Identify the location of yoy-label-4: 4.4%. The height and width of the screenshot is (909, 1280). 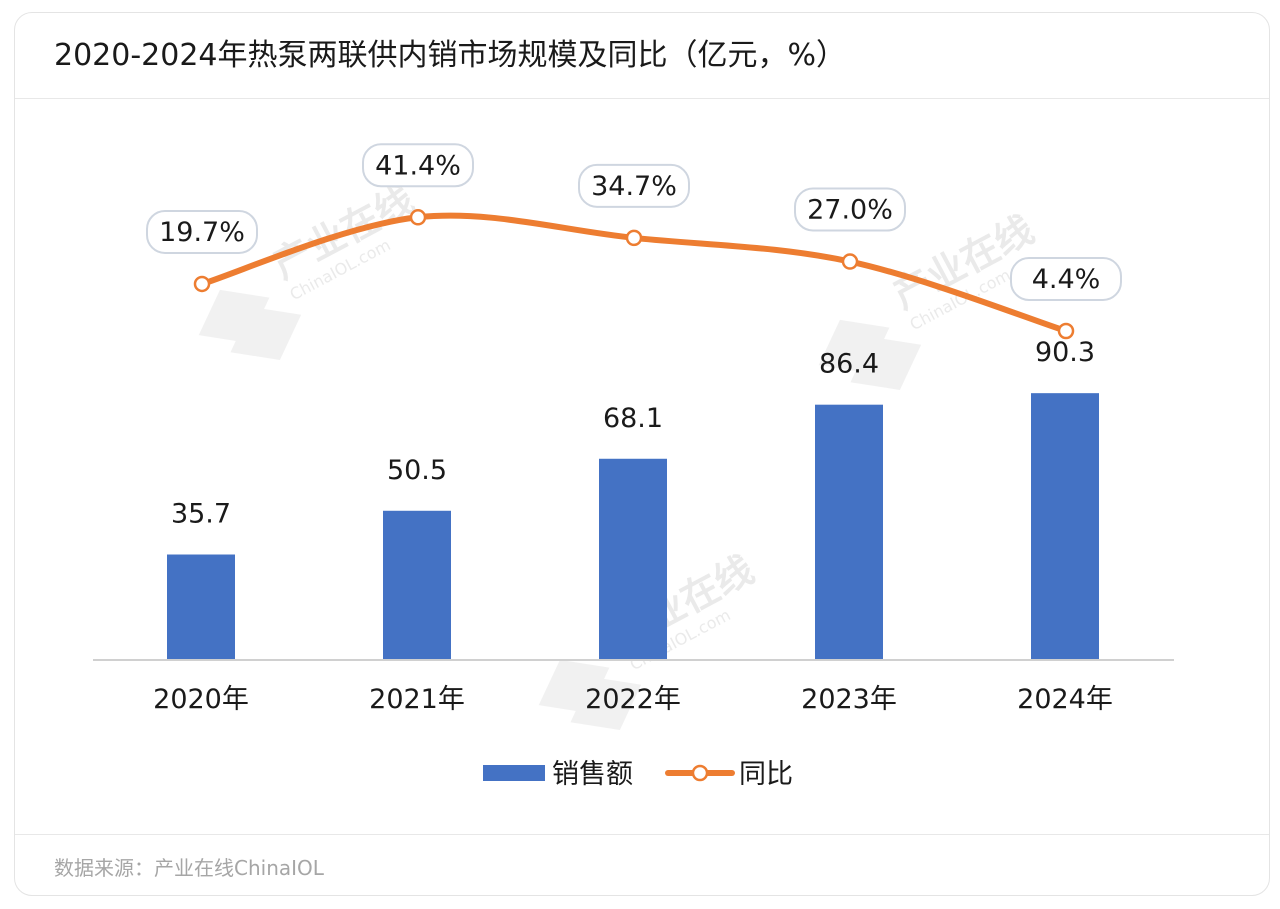
(1066, 279).